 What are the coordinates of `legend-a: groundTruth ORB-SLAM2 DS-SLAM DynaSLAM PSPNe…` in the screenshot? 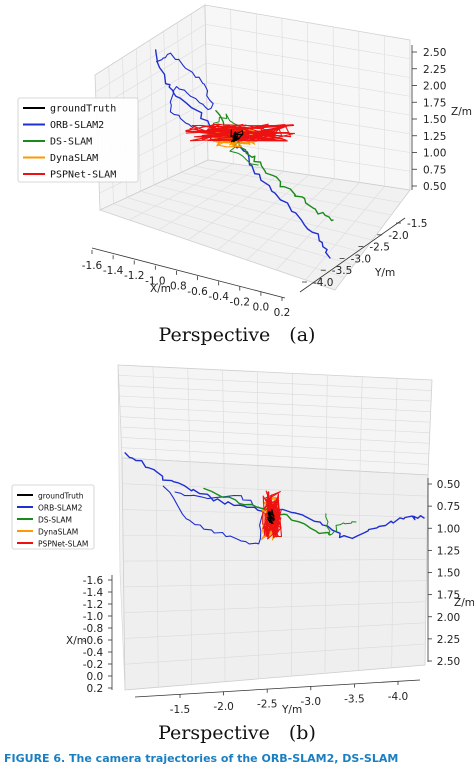 It's located at (78, 140).